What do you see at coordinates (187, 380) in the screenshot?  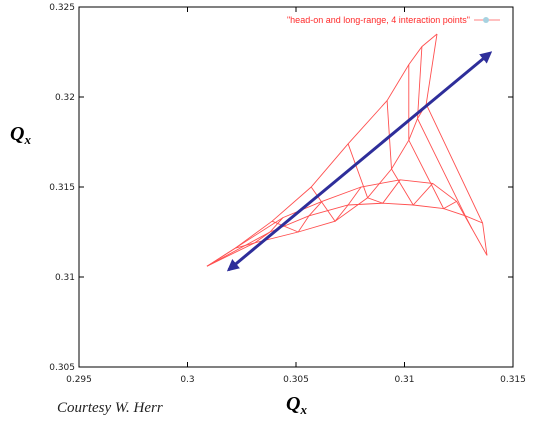 I see `x-tick-label: 0.3` at bounding box center [187, 380].